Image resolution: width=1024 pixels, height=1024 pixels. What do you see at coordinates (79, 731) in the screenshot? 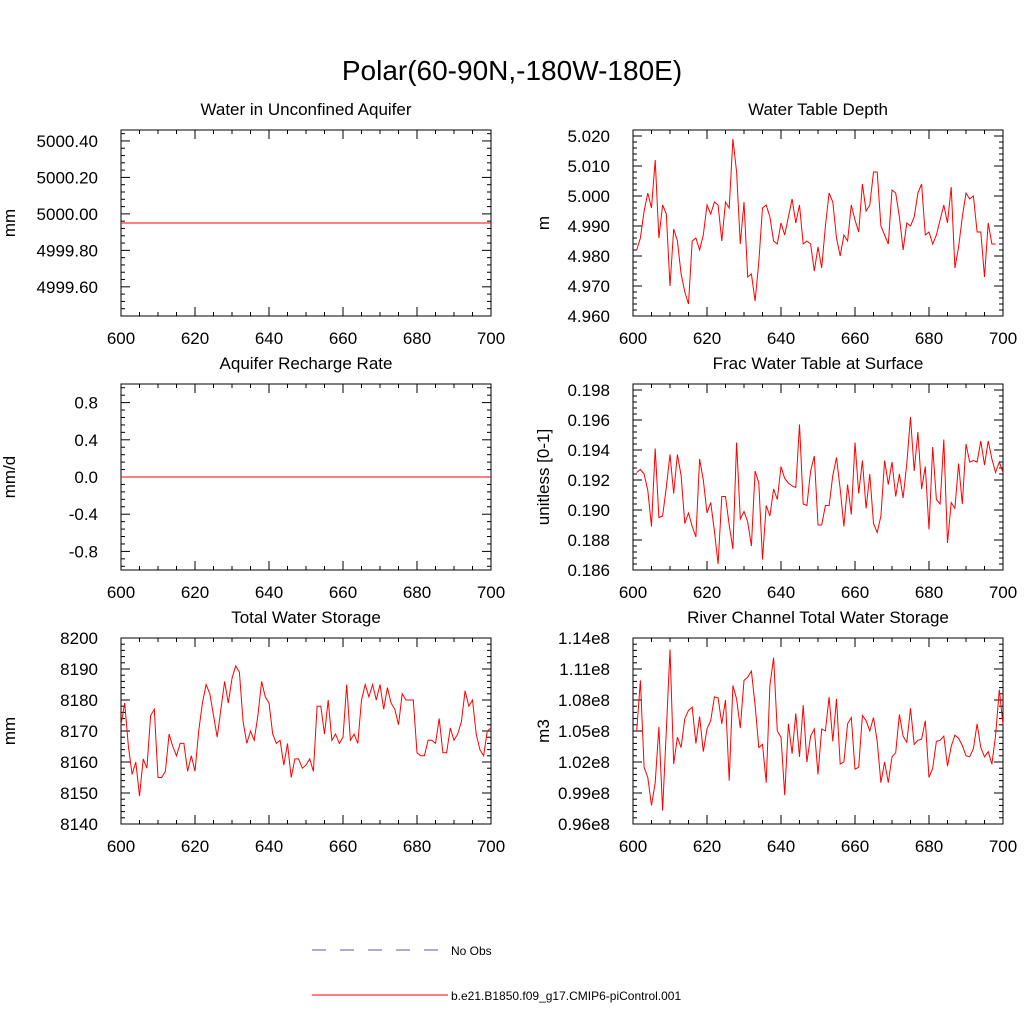
I see `total-water-storage-ytick-label: 8170` at bounding box center [79, 731].